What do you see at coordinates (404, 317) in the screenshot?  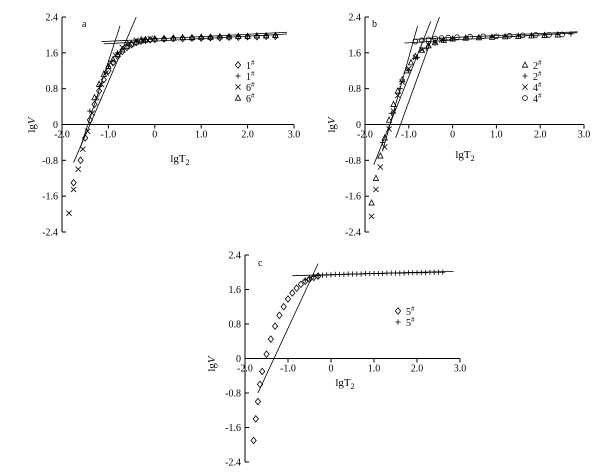 I see `legend: 5#5#` at bounding box center [404, 317].